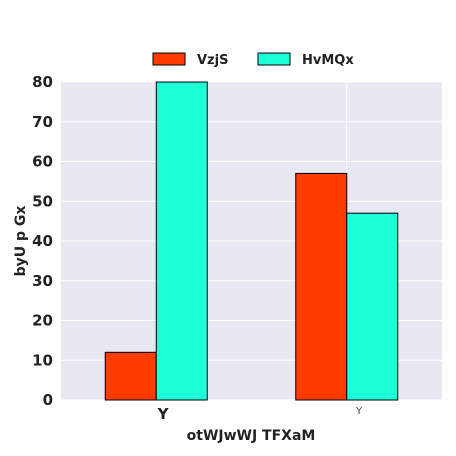 The height and width of the screenshot is (456, 456). What do you see at coordinates (328, 60) in the screenshot?
I see `legend-label-HvMQx: HvMQx` at bounding box center [328, 60].